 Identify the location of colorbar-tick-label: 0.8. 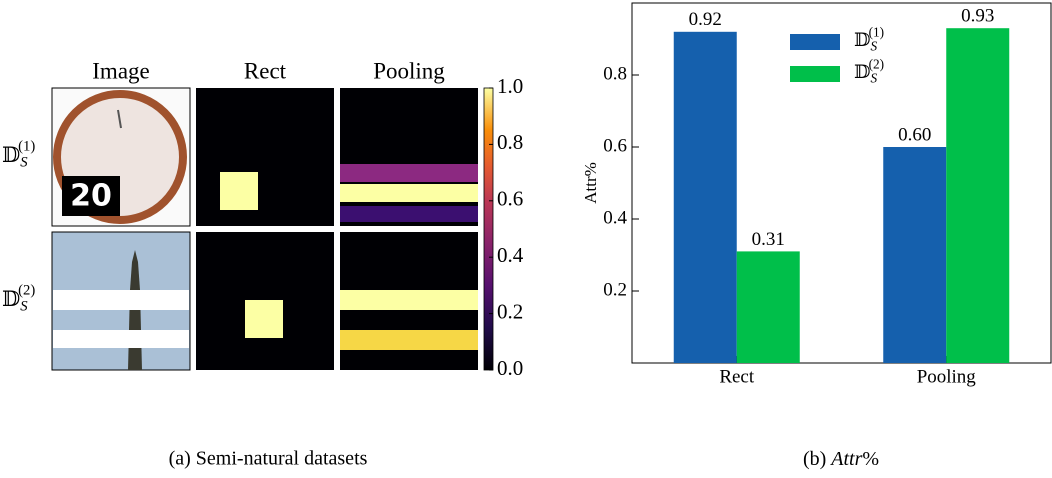
(510, 142).